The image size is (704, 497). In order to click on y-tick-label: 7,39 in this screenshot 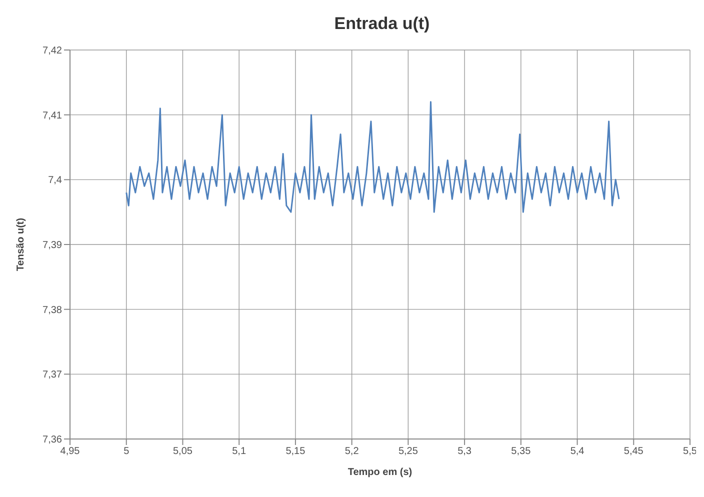, I will do `click(52, 246)`.